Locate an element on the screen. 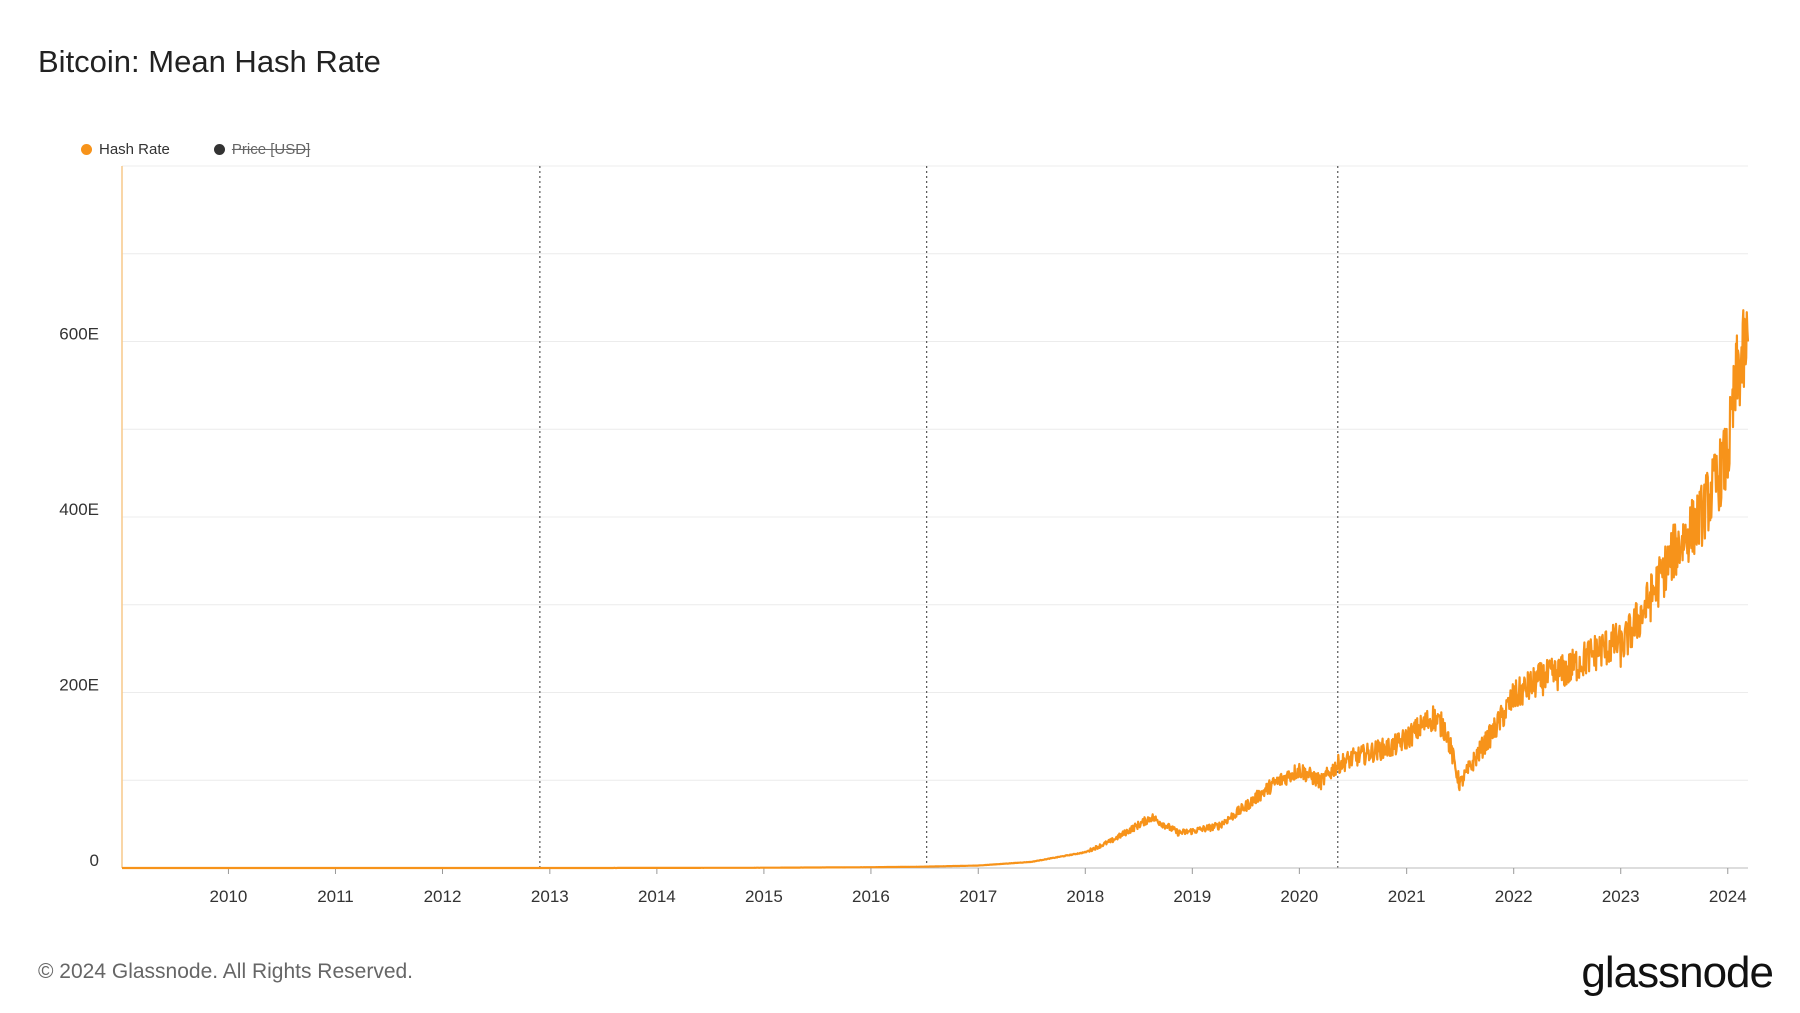 This screenshot has width=1800, height=1013. x-tick-label: 2013 is located at coordinates (550, 896).